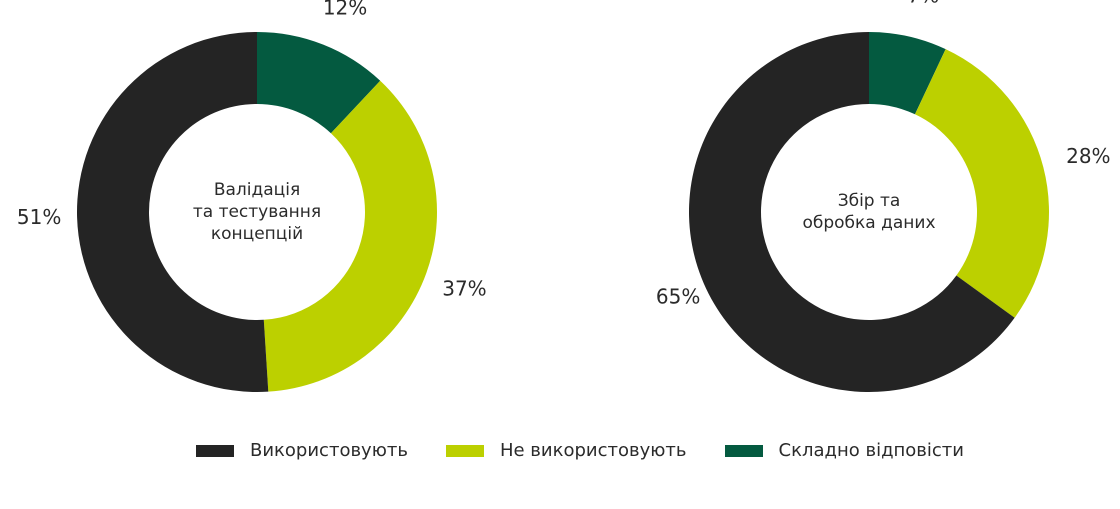  I want to click on legend-swatch-use, so click(215, 450).